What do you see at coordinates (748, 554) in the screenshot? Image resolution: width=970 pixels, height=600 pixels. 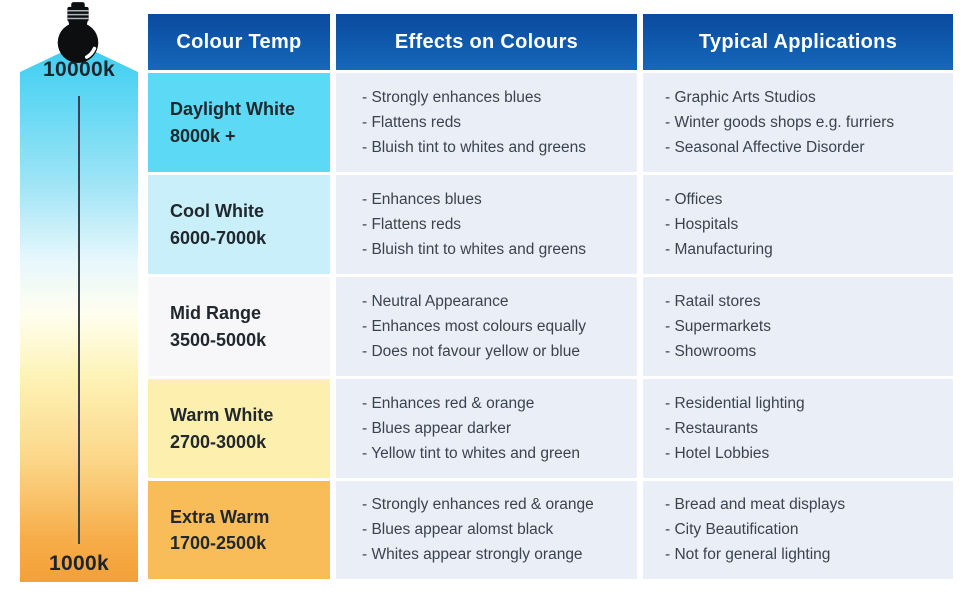 I see `application-item: - Not for general lighting` at bounding box center [748, 554].